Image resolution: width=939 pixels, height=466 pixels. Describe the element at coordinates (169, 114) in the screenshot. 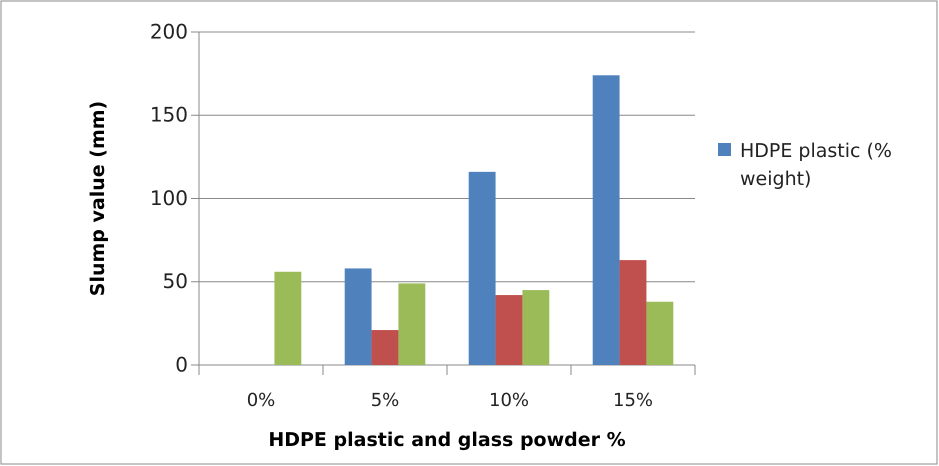

I see `y-tick-label: 150` at that location.